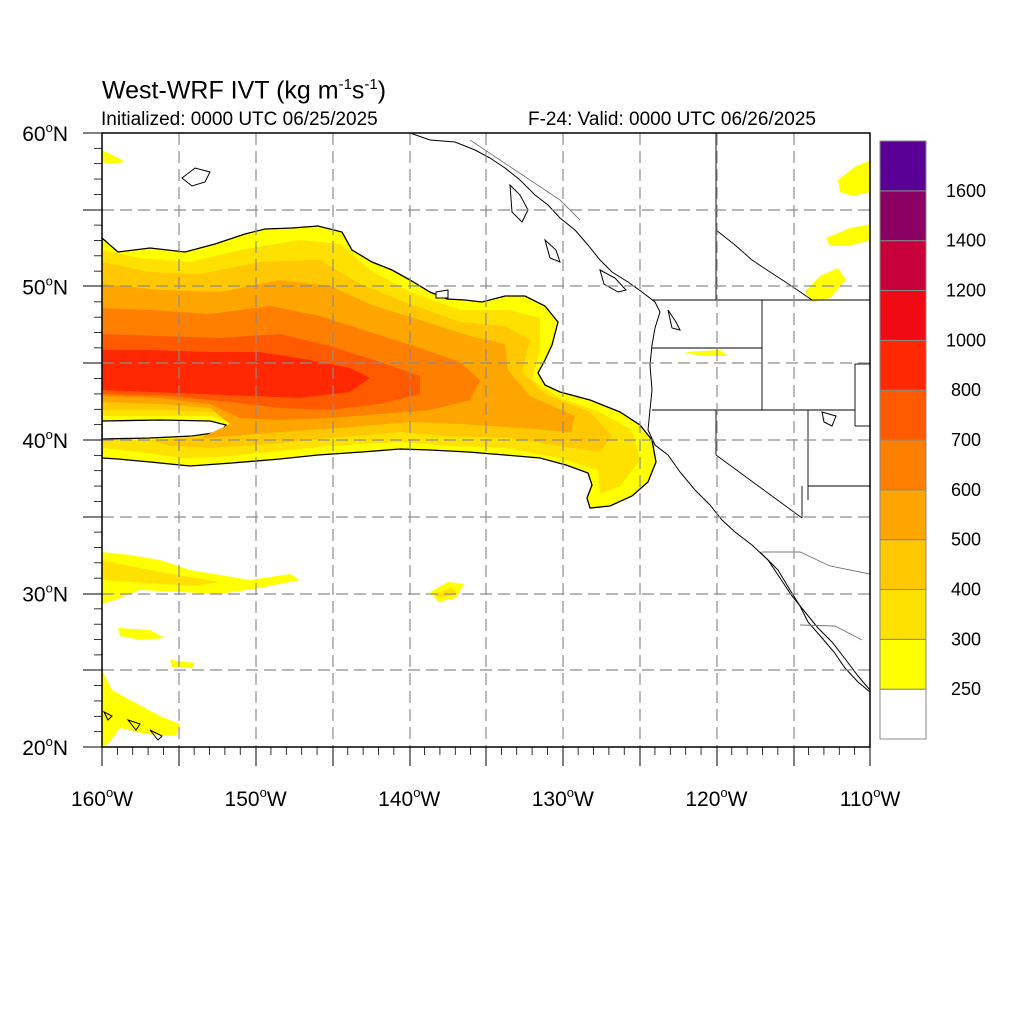  I want to click on state-borders, so click(761, 326).